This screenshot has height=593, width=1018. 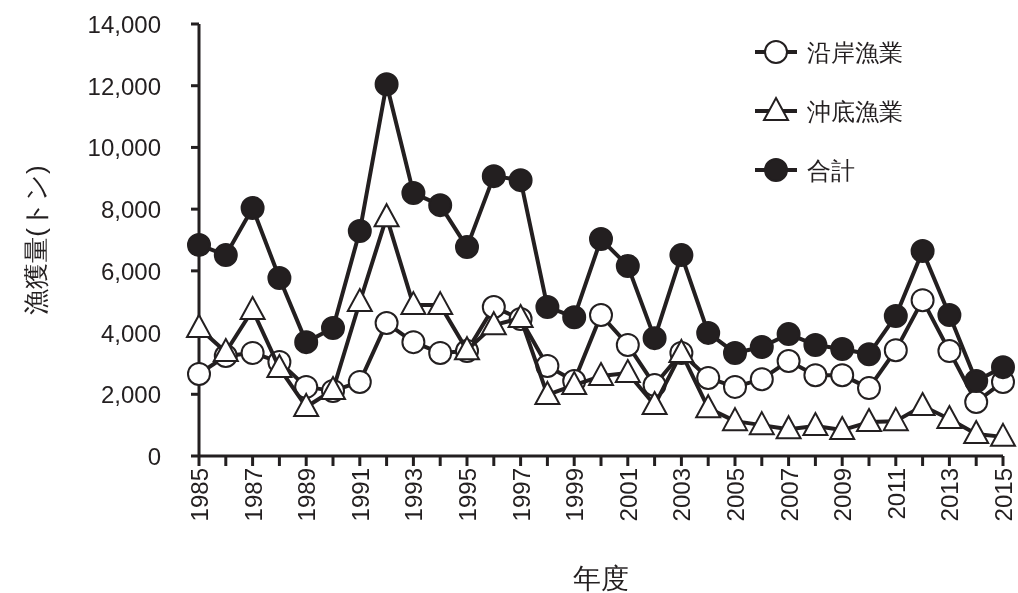 I want to click on x-tick-label: 1991, so click(x=360, y=495).